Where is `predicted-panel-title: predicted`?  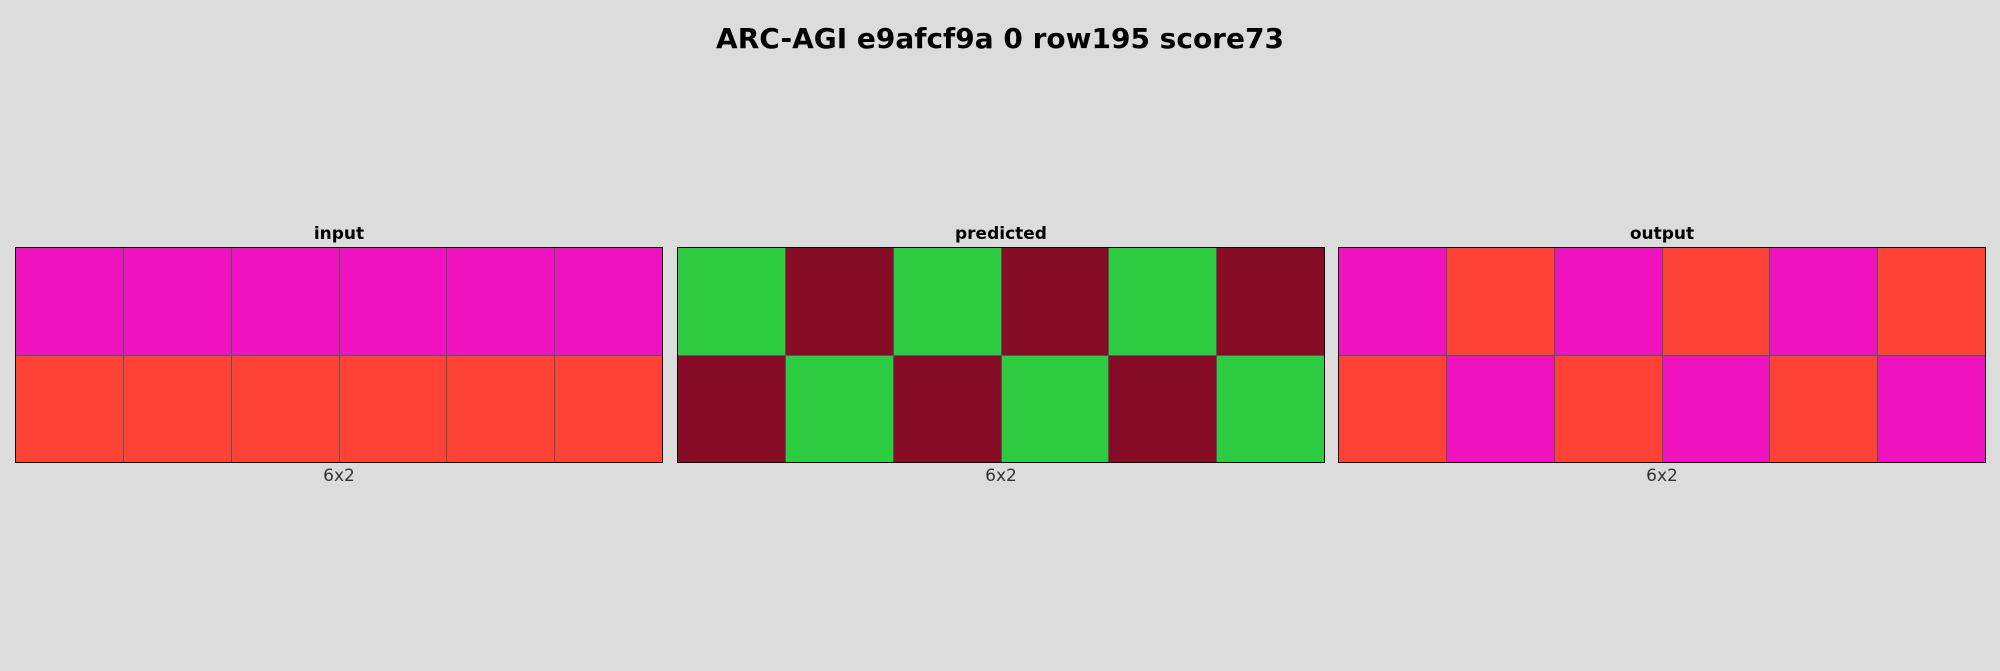
predicted-panel-title: predicted is located at coordinates (1001, 234).